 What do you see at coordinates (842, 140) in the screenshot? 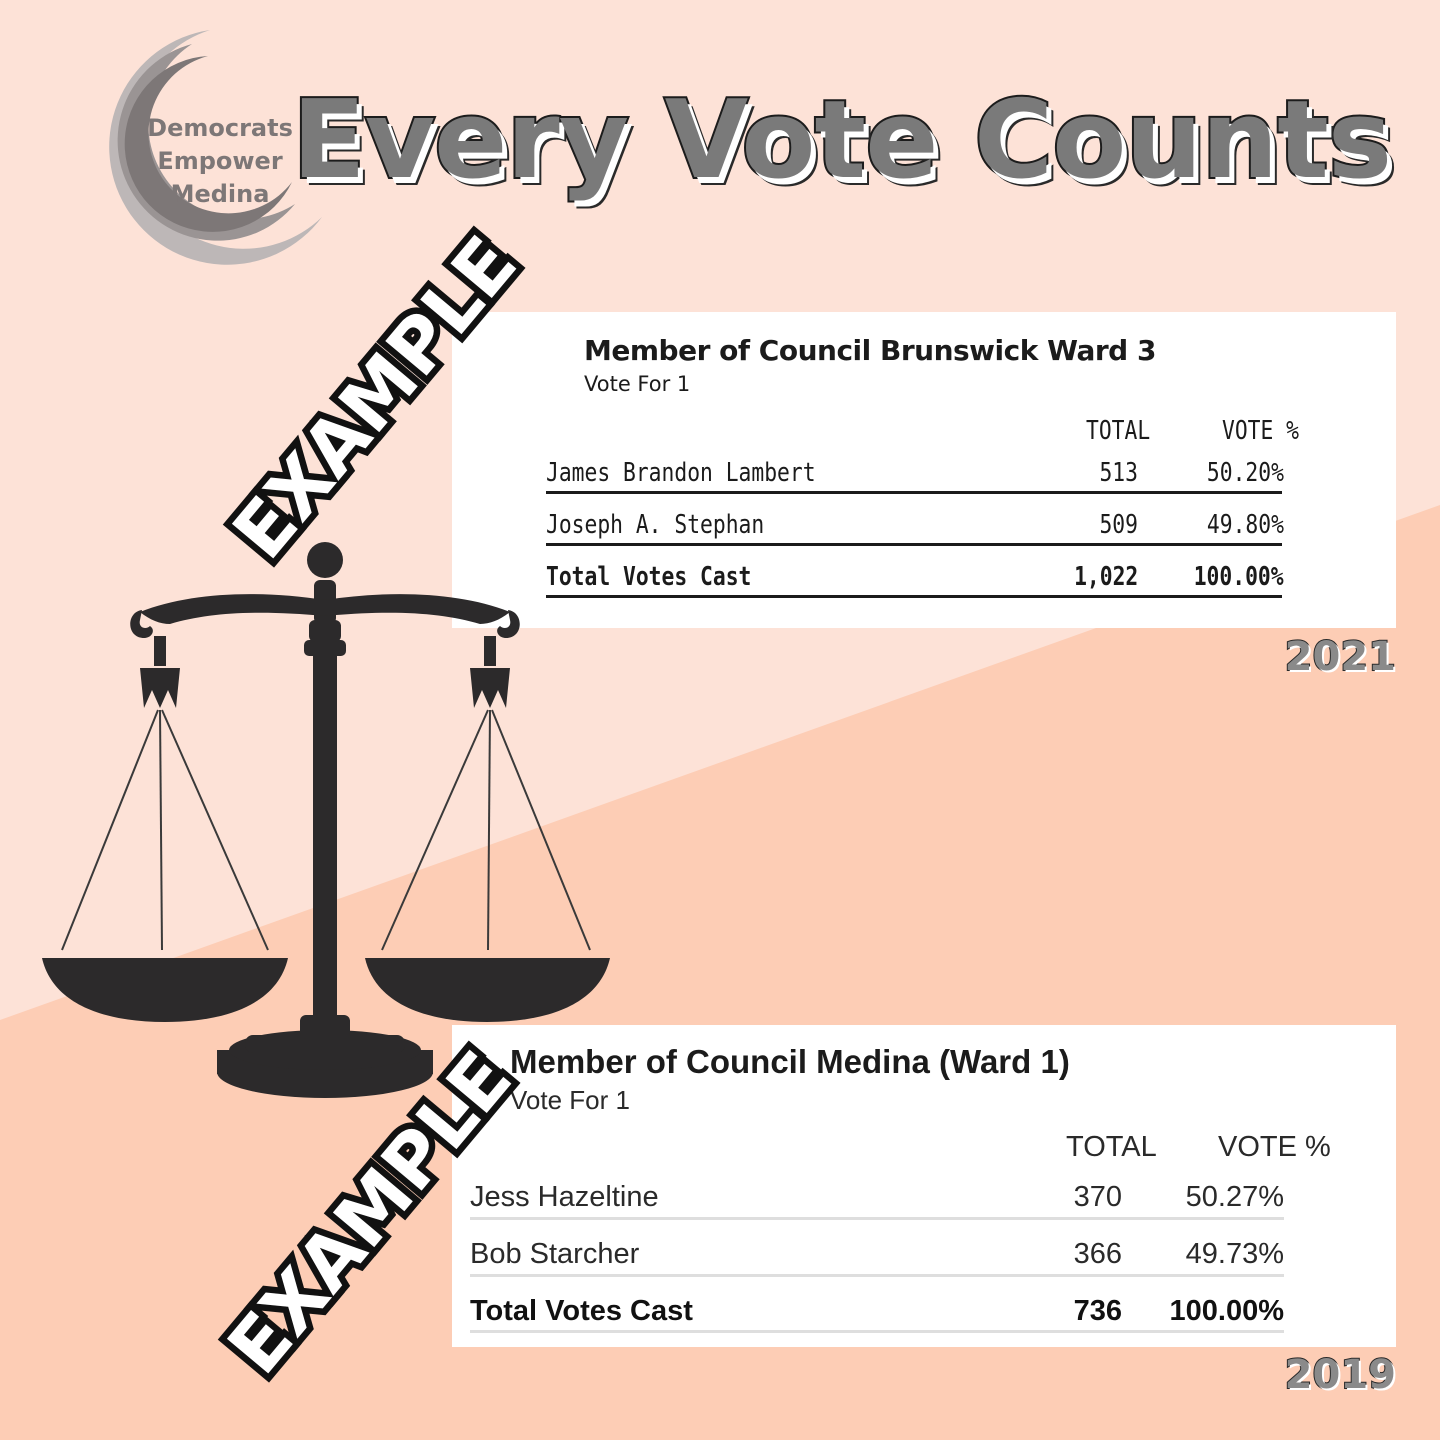
I see `headline: Every Vote Counts` at bounding box center [842, 140].